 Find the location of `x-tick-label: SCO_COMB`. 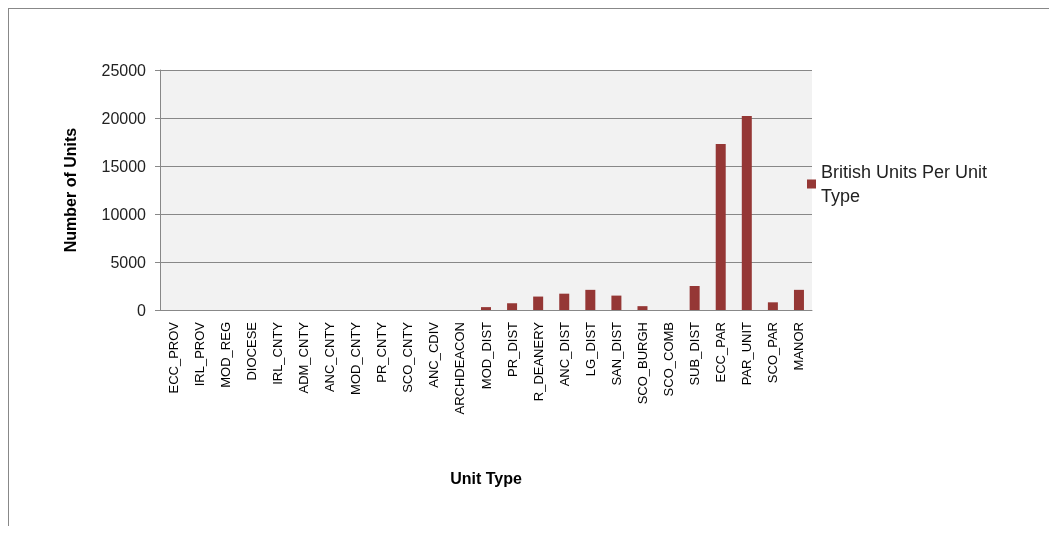

x-tick-label: SCO_COMB is located at coordinates (669, 359).